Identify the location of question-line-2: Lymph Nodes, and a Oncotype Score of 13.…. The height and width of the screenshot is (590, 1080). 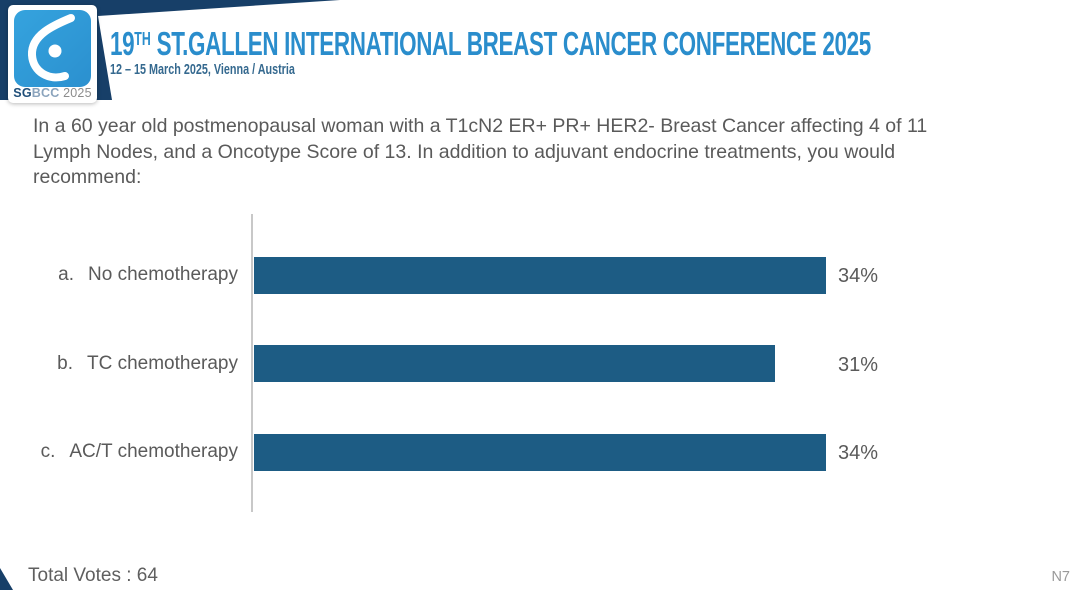
(464, 151).